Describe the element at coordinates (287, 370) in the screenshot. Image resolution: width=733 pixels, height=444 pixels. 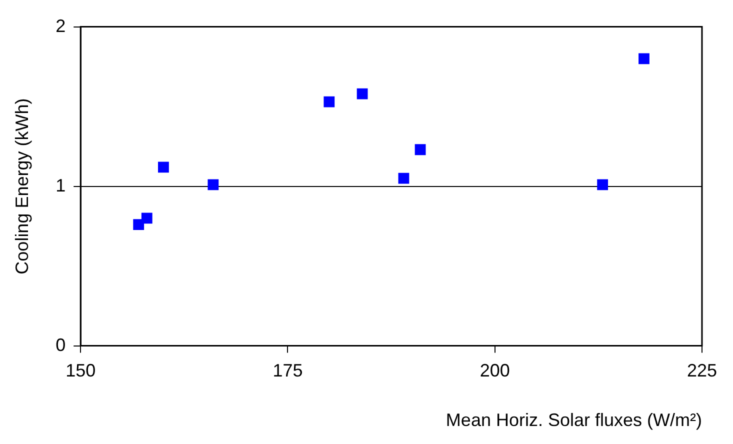
I see `x-tick-label: 175` at that location.